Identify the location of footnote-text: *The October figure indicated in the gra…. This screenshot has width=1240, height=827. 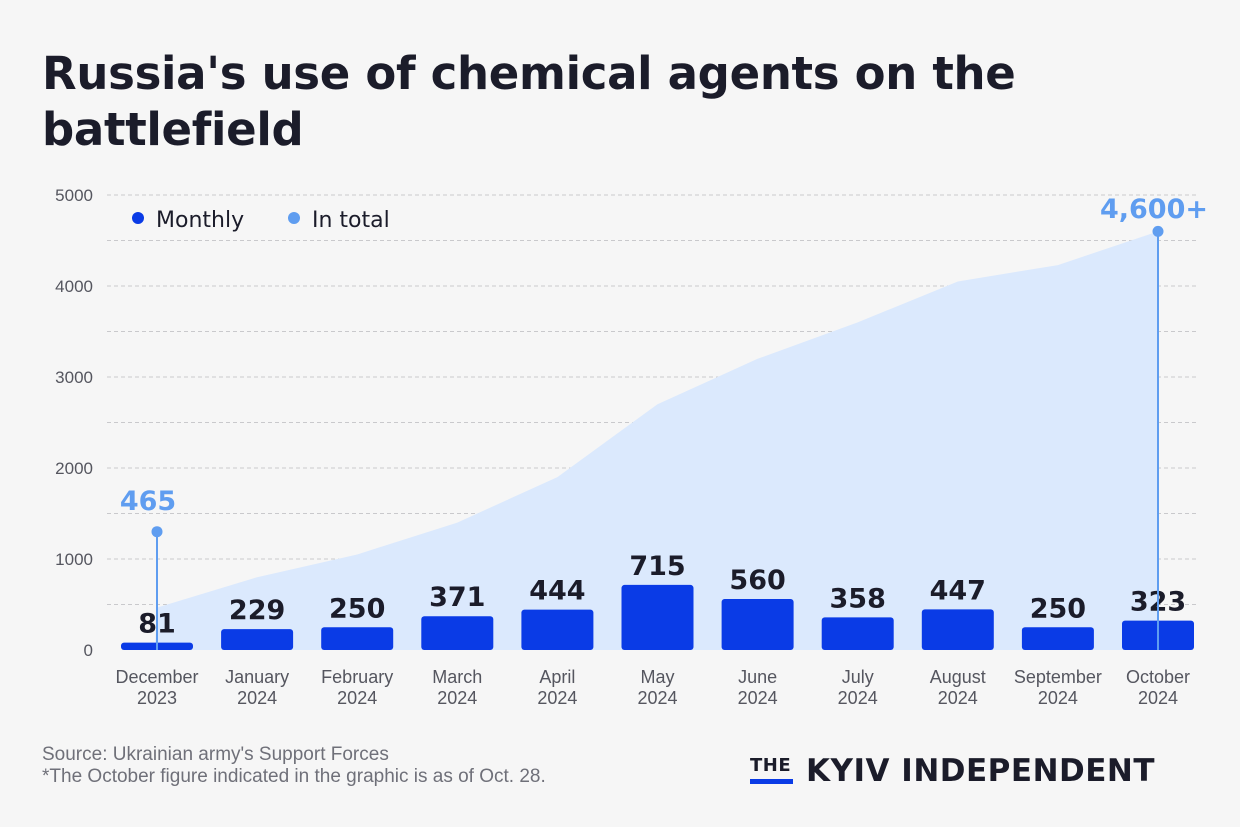
(294, 776).